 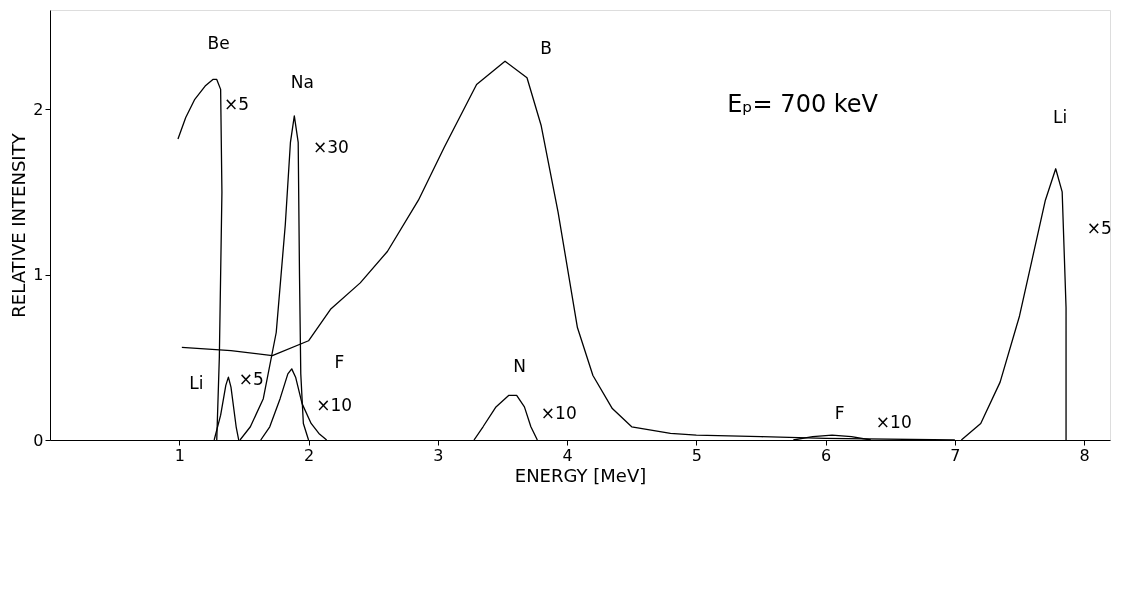 What do you see at coordinates (218, 43) in the screenshot?
I see `annotation: Be` at bounding box center [218, 43].